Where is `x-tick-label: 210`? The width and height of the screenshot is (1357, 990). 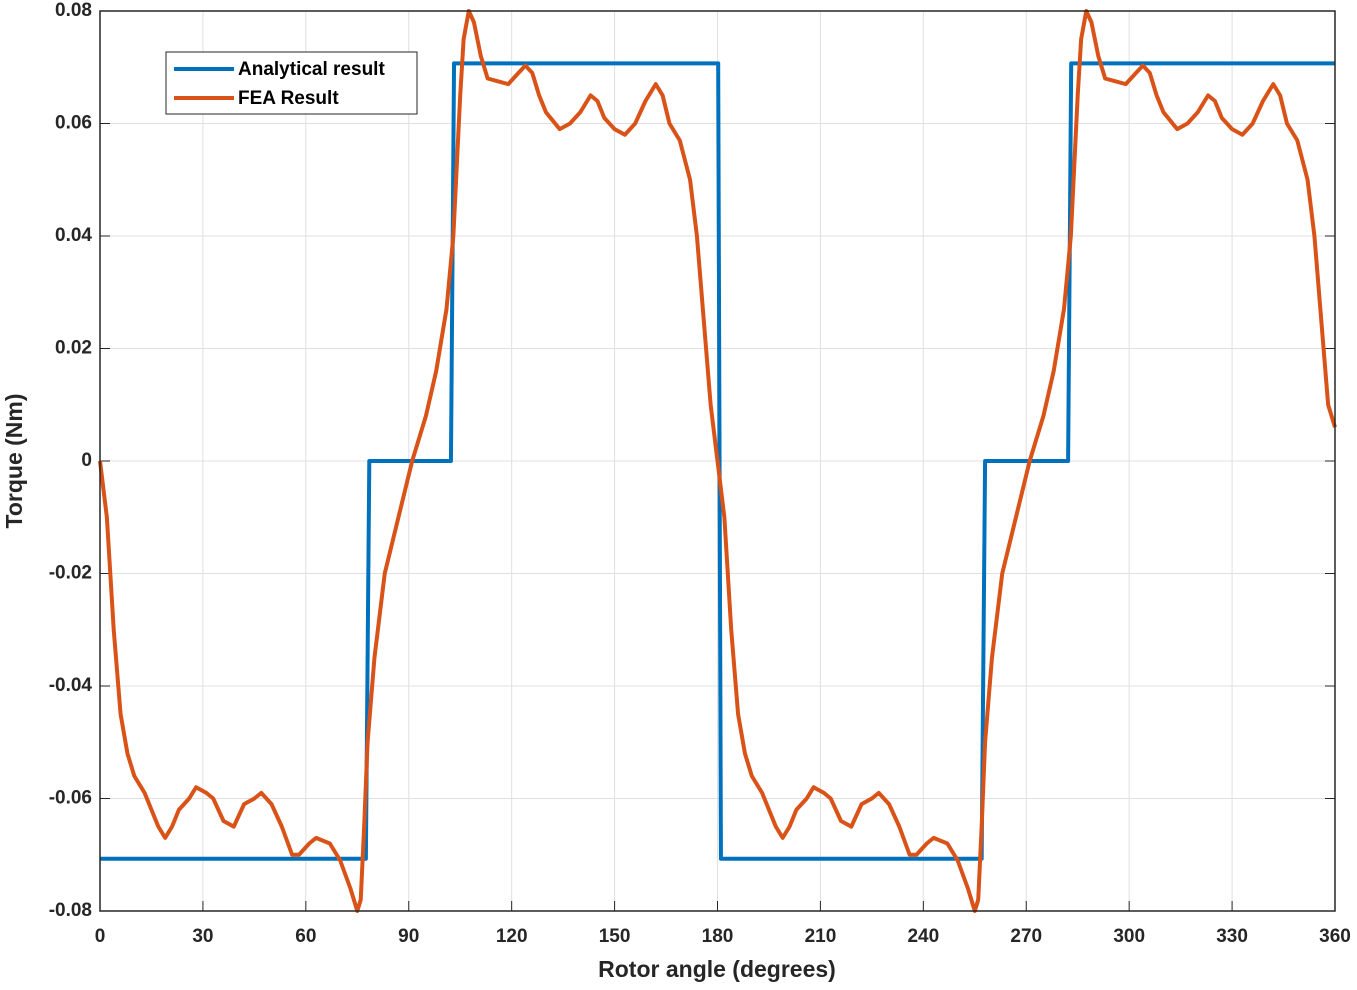
x-tick-label: 210 is located at coordinates (821, 936).